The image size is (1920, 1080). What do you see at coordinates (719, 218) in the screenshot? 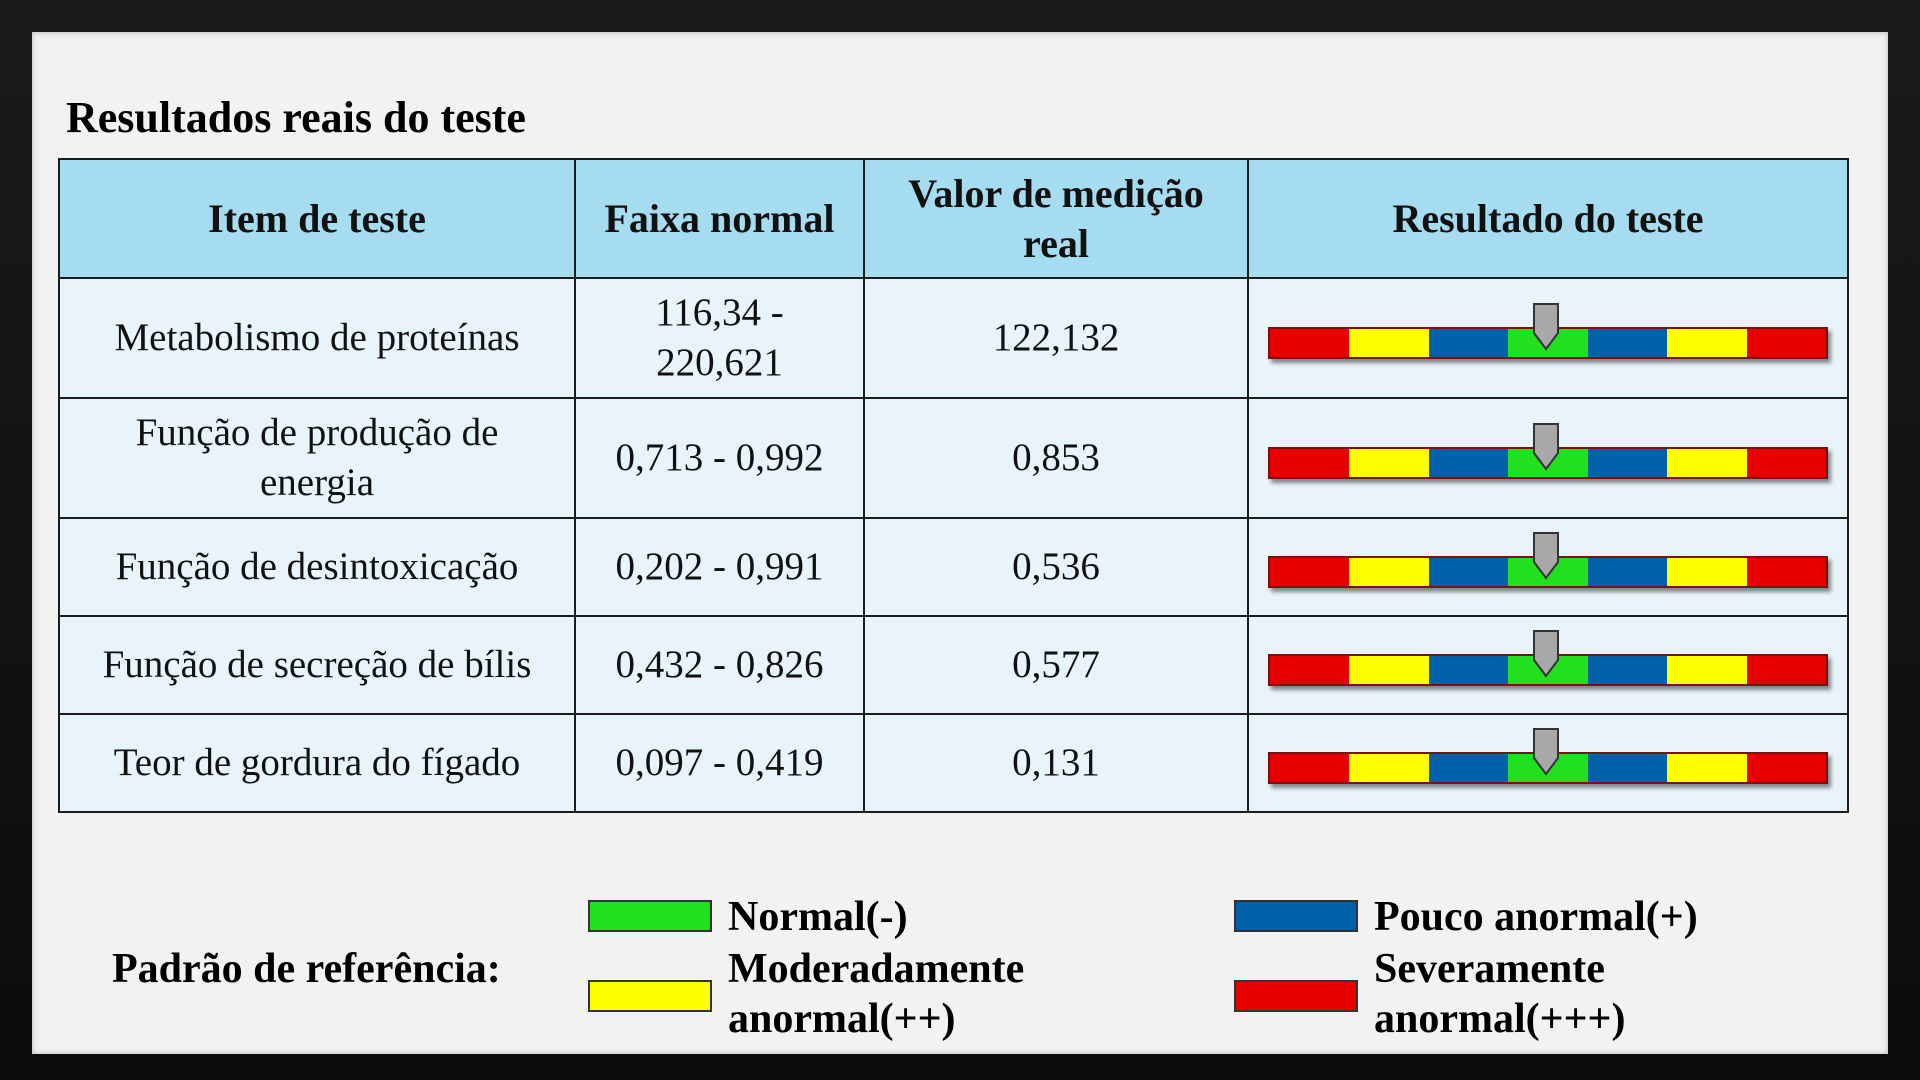
I see `header-range: Faixa normal` at bounding box center [719, 218].